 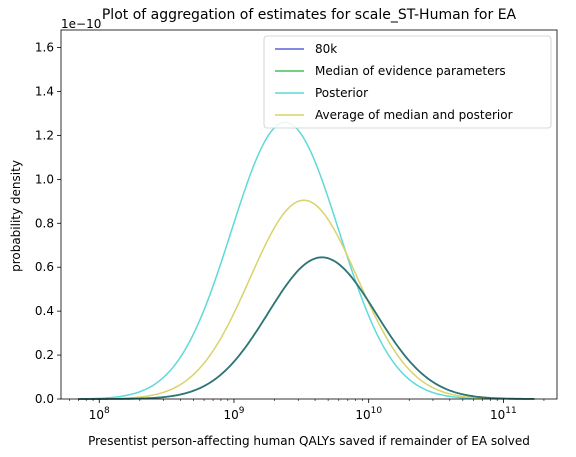 I want to click on x-tick-label: 10⁸, so click(x=99, y=414).